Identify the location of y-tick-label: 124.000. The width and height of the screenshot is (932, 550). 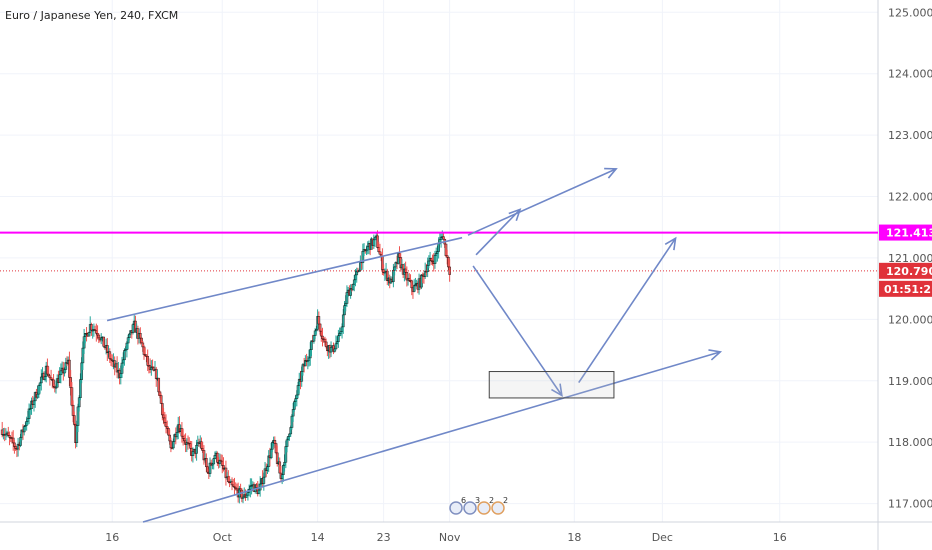
(910, 74).